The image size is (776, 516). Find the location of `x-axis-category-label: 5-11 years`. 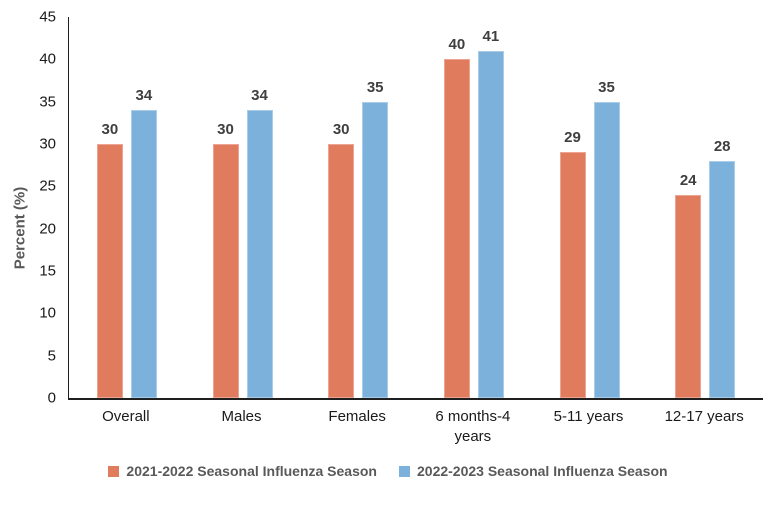

x-axis-category-label: 5-11 years is located at coordinates (588, 416).